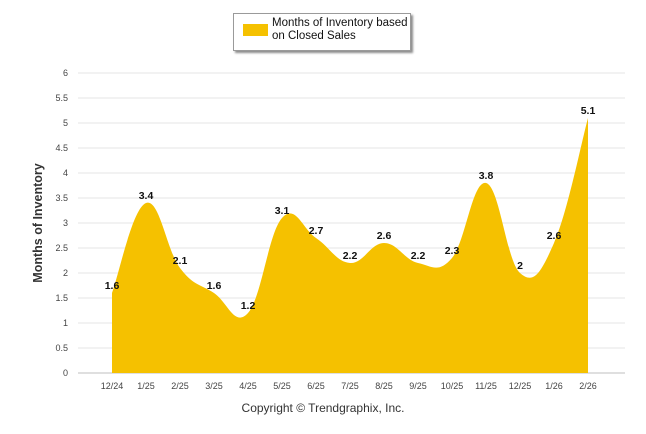 This screenshot has width=646, height=434. What do you see at coordinates (61, 148) in the screenshot?
I see `y-tick-label: 4.5` at bounding box center [61, 148].